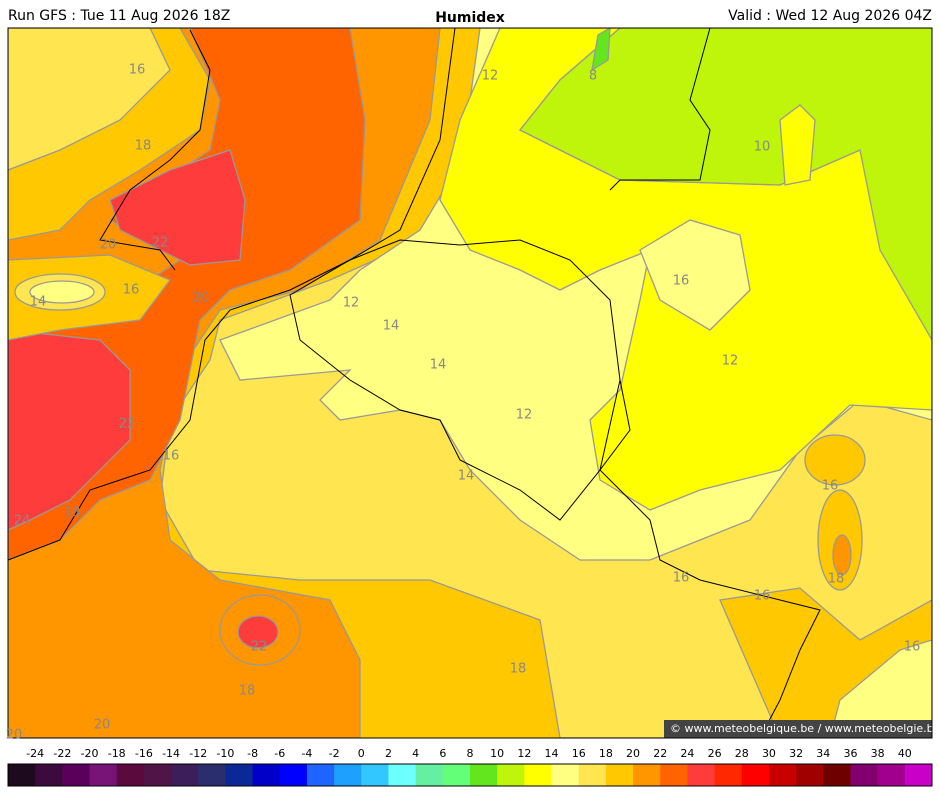 The height and width of the screenshot is (800, 940). Describe the element at coordinates (850, 753) in the screenshot. I see `colorbar-tick-label: 36` at that location.